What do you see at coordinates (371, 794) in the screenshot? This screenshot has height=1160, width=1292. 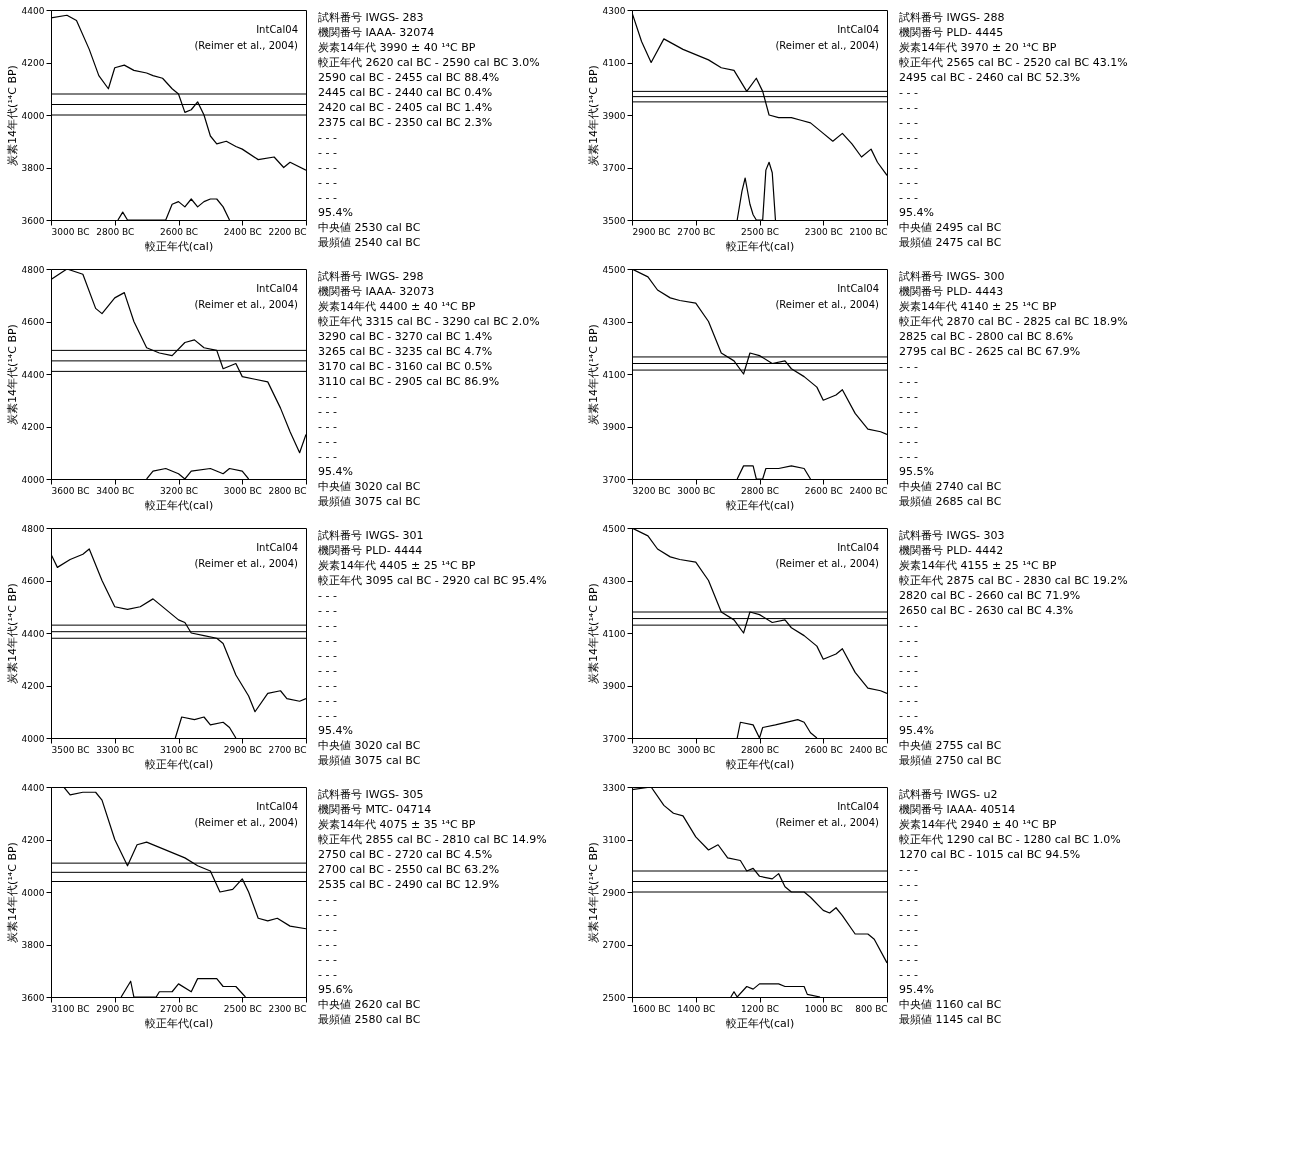 I see `text: 試料番号 IWGS- 305` at bounding box center [371, 794].